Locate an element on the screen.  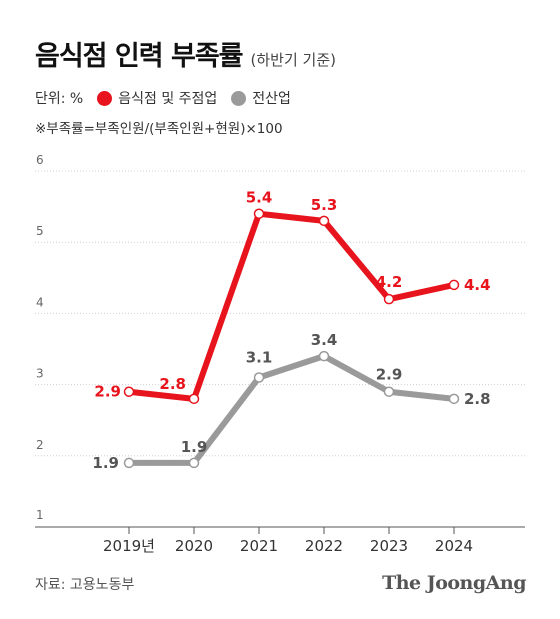
data-label-all-industry: 2.8 is located at coordinates (477, 399).